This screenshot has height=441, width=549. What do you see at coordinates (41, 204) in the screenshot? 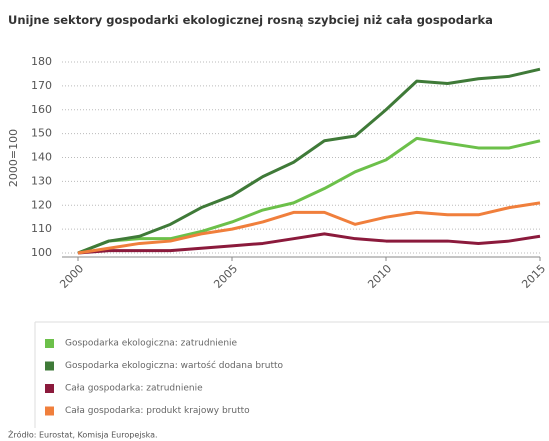
I see `y-tick-label: 120` at bounding box center [41, 204].